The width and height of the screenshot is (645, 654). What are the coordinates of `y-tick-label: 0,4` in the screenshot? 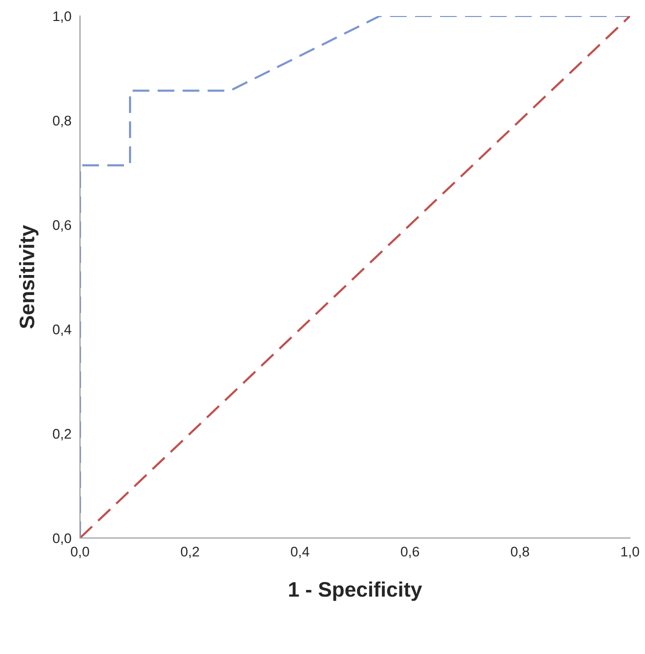 It's located at (62, 330).